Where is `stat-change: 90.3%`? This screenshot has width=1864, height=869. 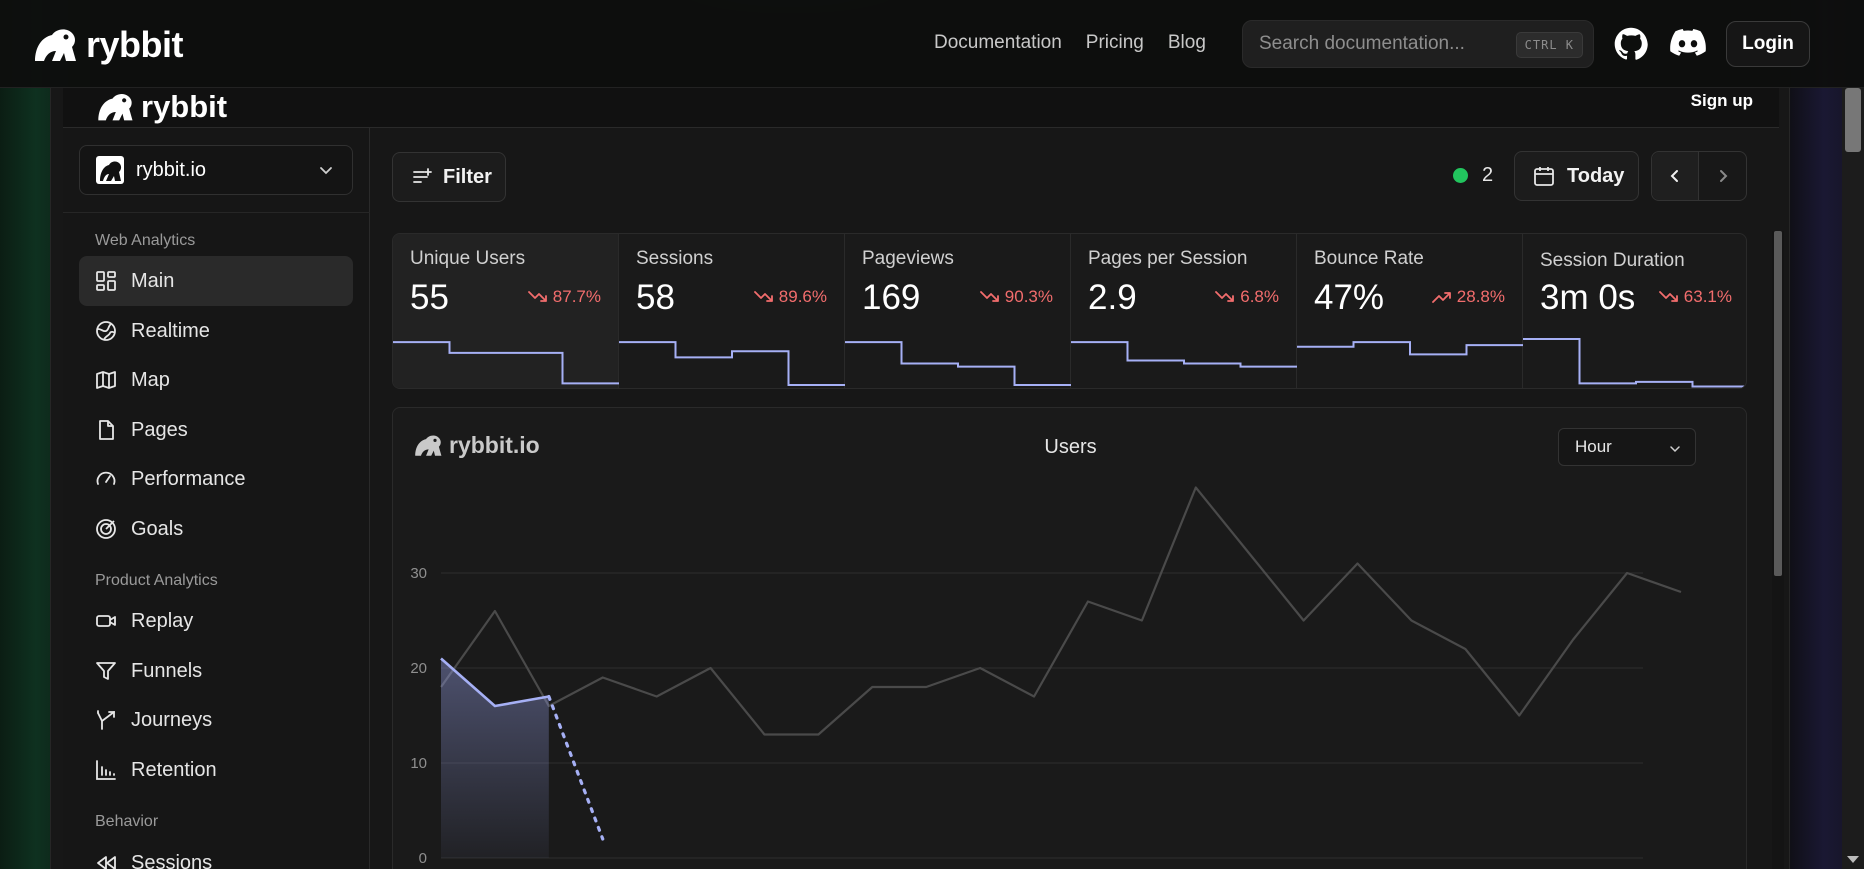 stat-change: 90.3% is located at coordinates (1016, 297).